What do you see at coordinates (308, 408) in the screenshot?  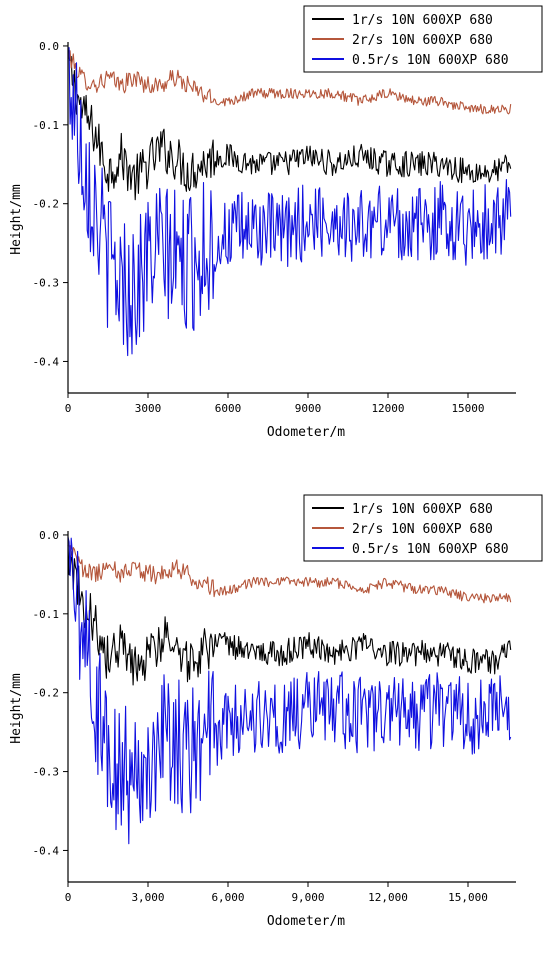 I see `x-tick-label: 9000` at bounding box center [308, 408].